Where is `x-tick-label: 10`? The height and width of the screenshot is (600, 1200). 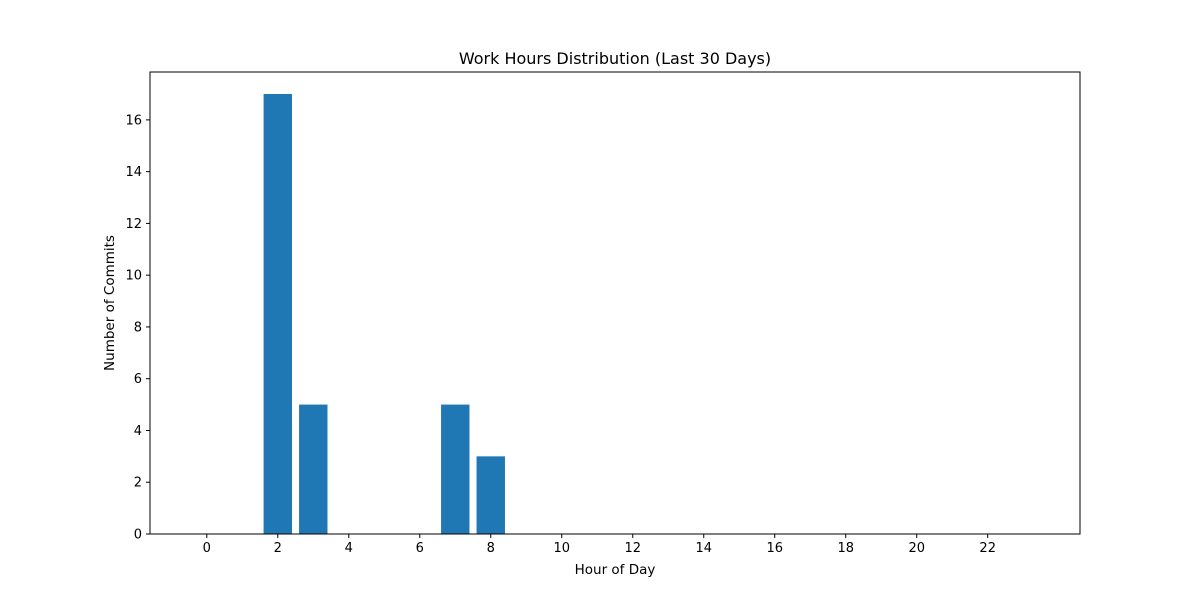 x-tick-label: 10 is located at coordinates (561, 548).